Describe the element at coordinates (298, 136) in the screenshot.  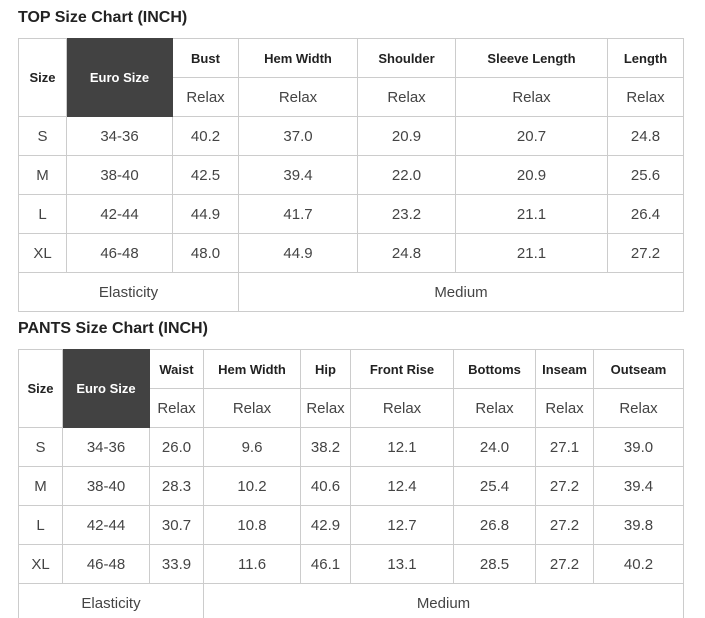
I see `data-cell: 37.0` at that location.